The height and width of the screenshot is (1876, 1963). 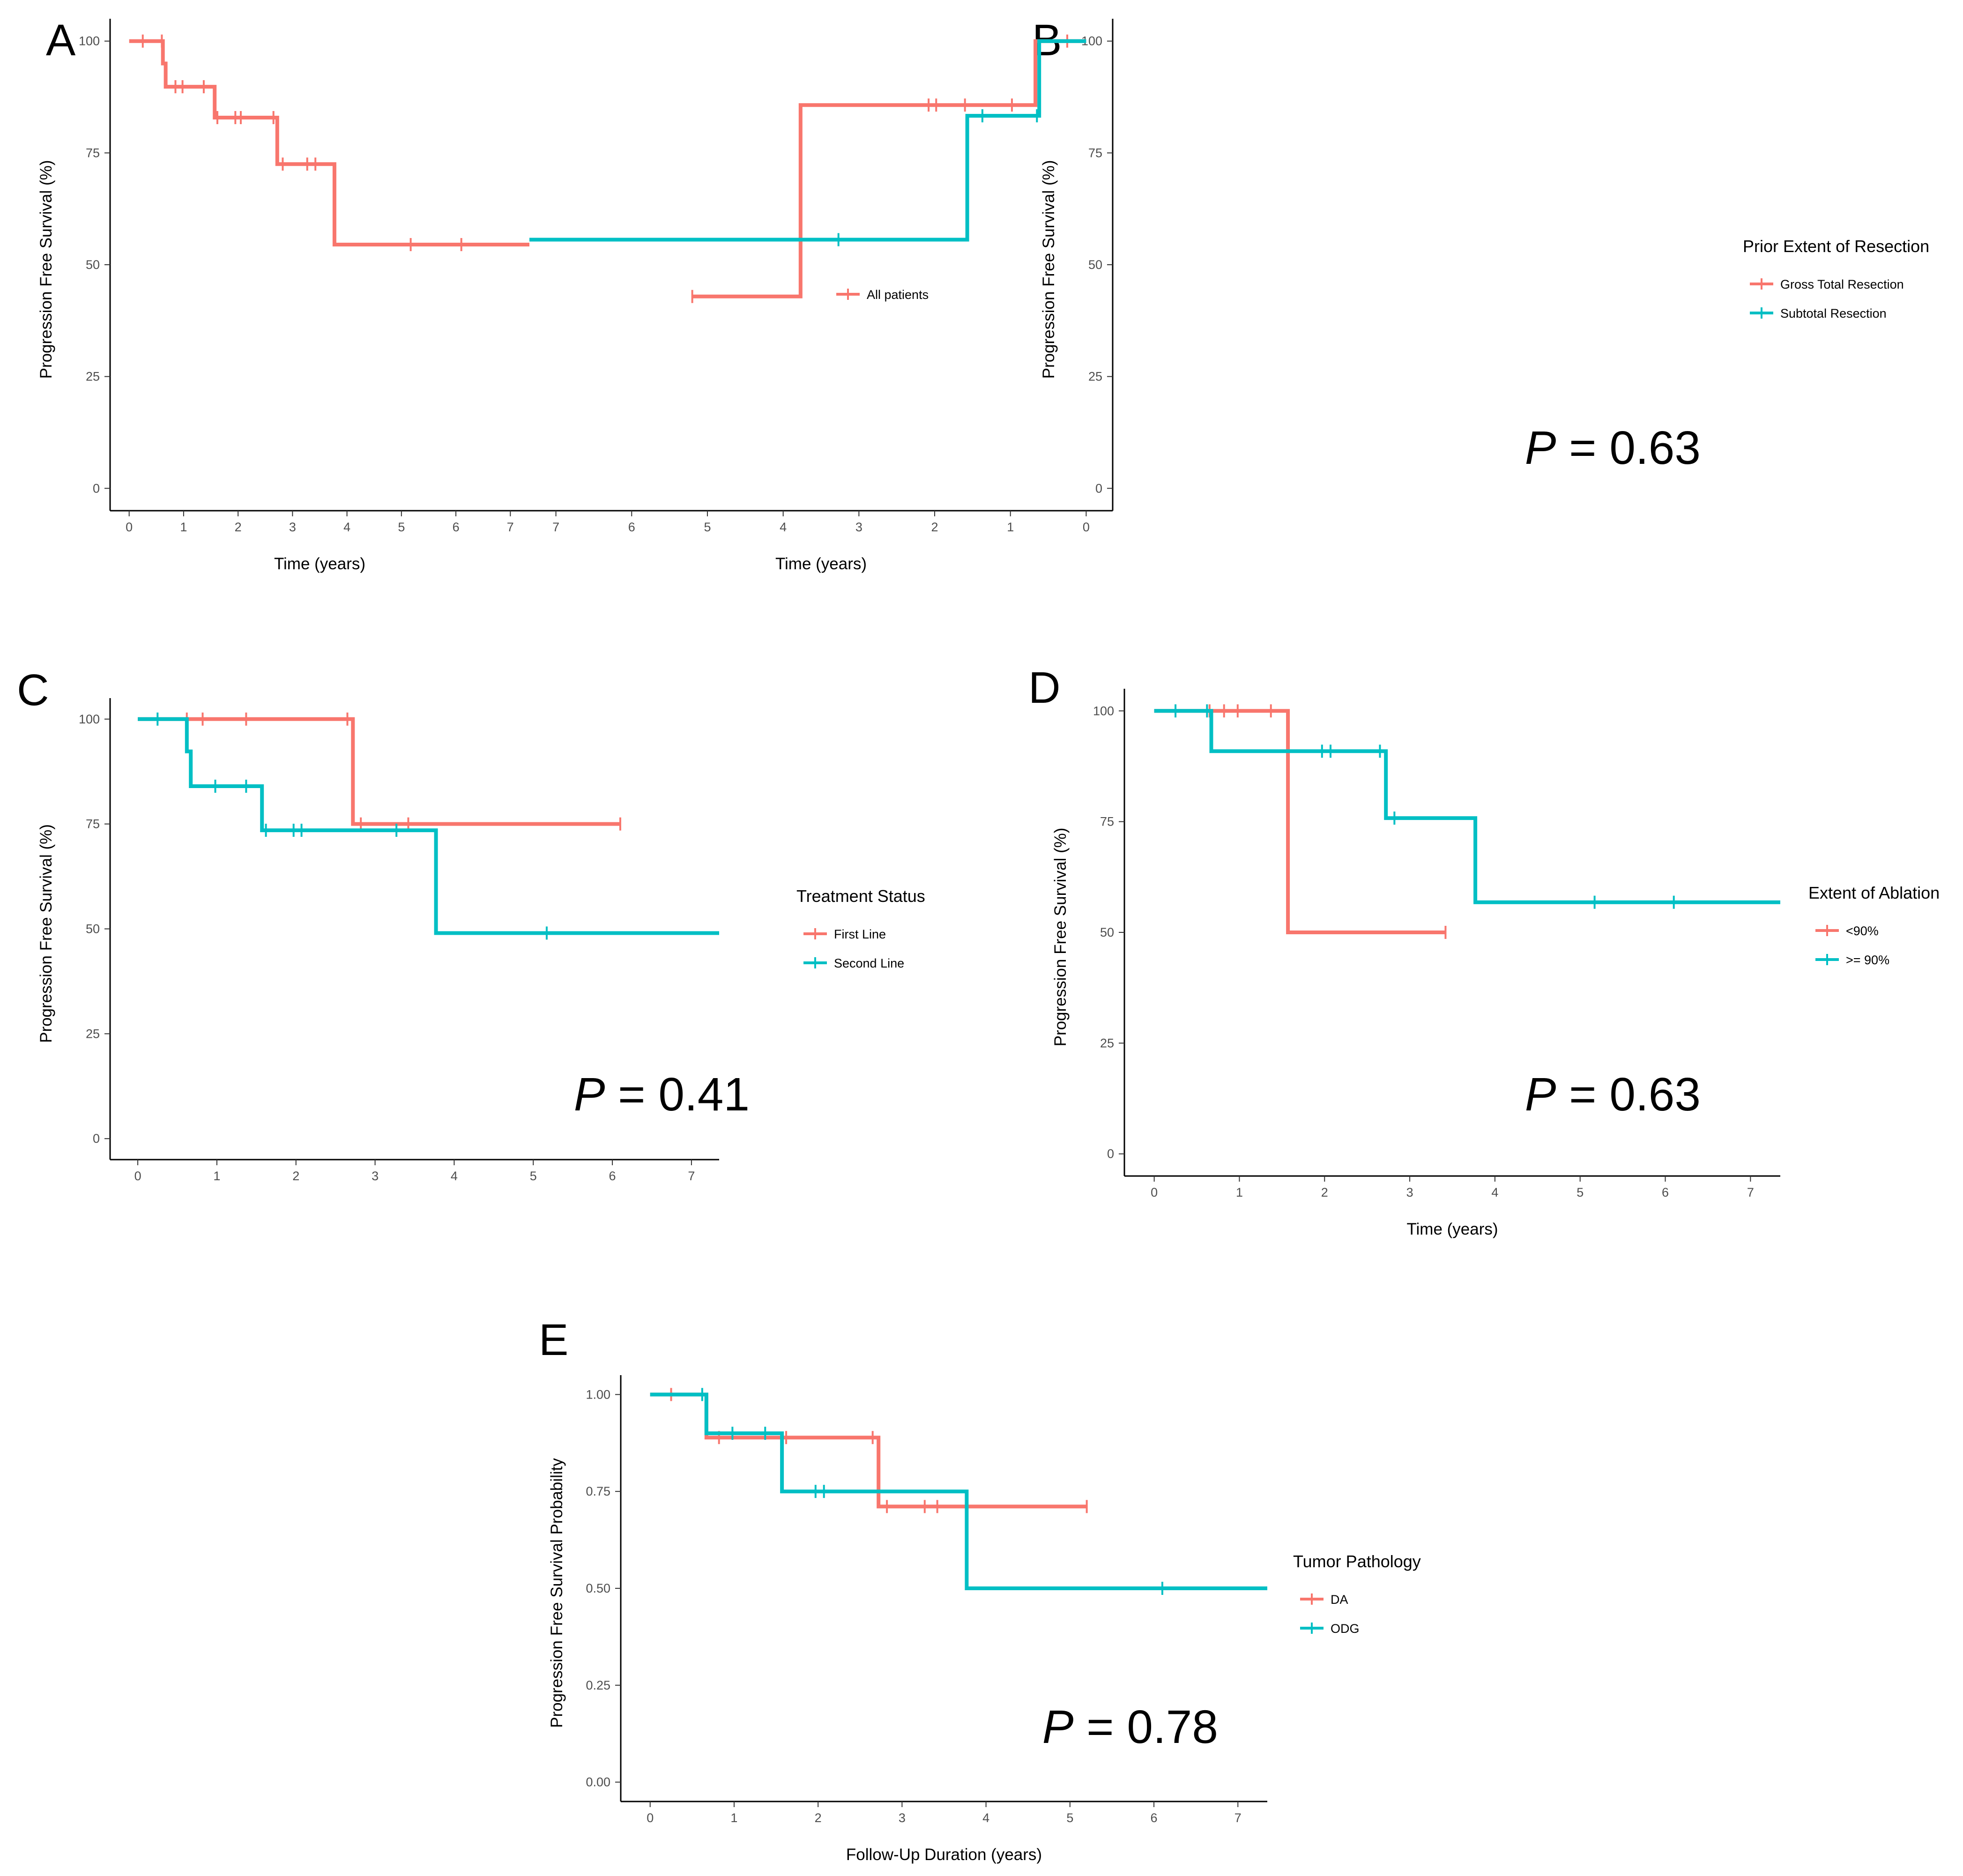 I want to click on legend-title: Extent of Ablation, so click(x=1874, y=893).